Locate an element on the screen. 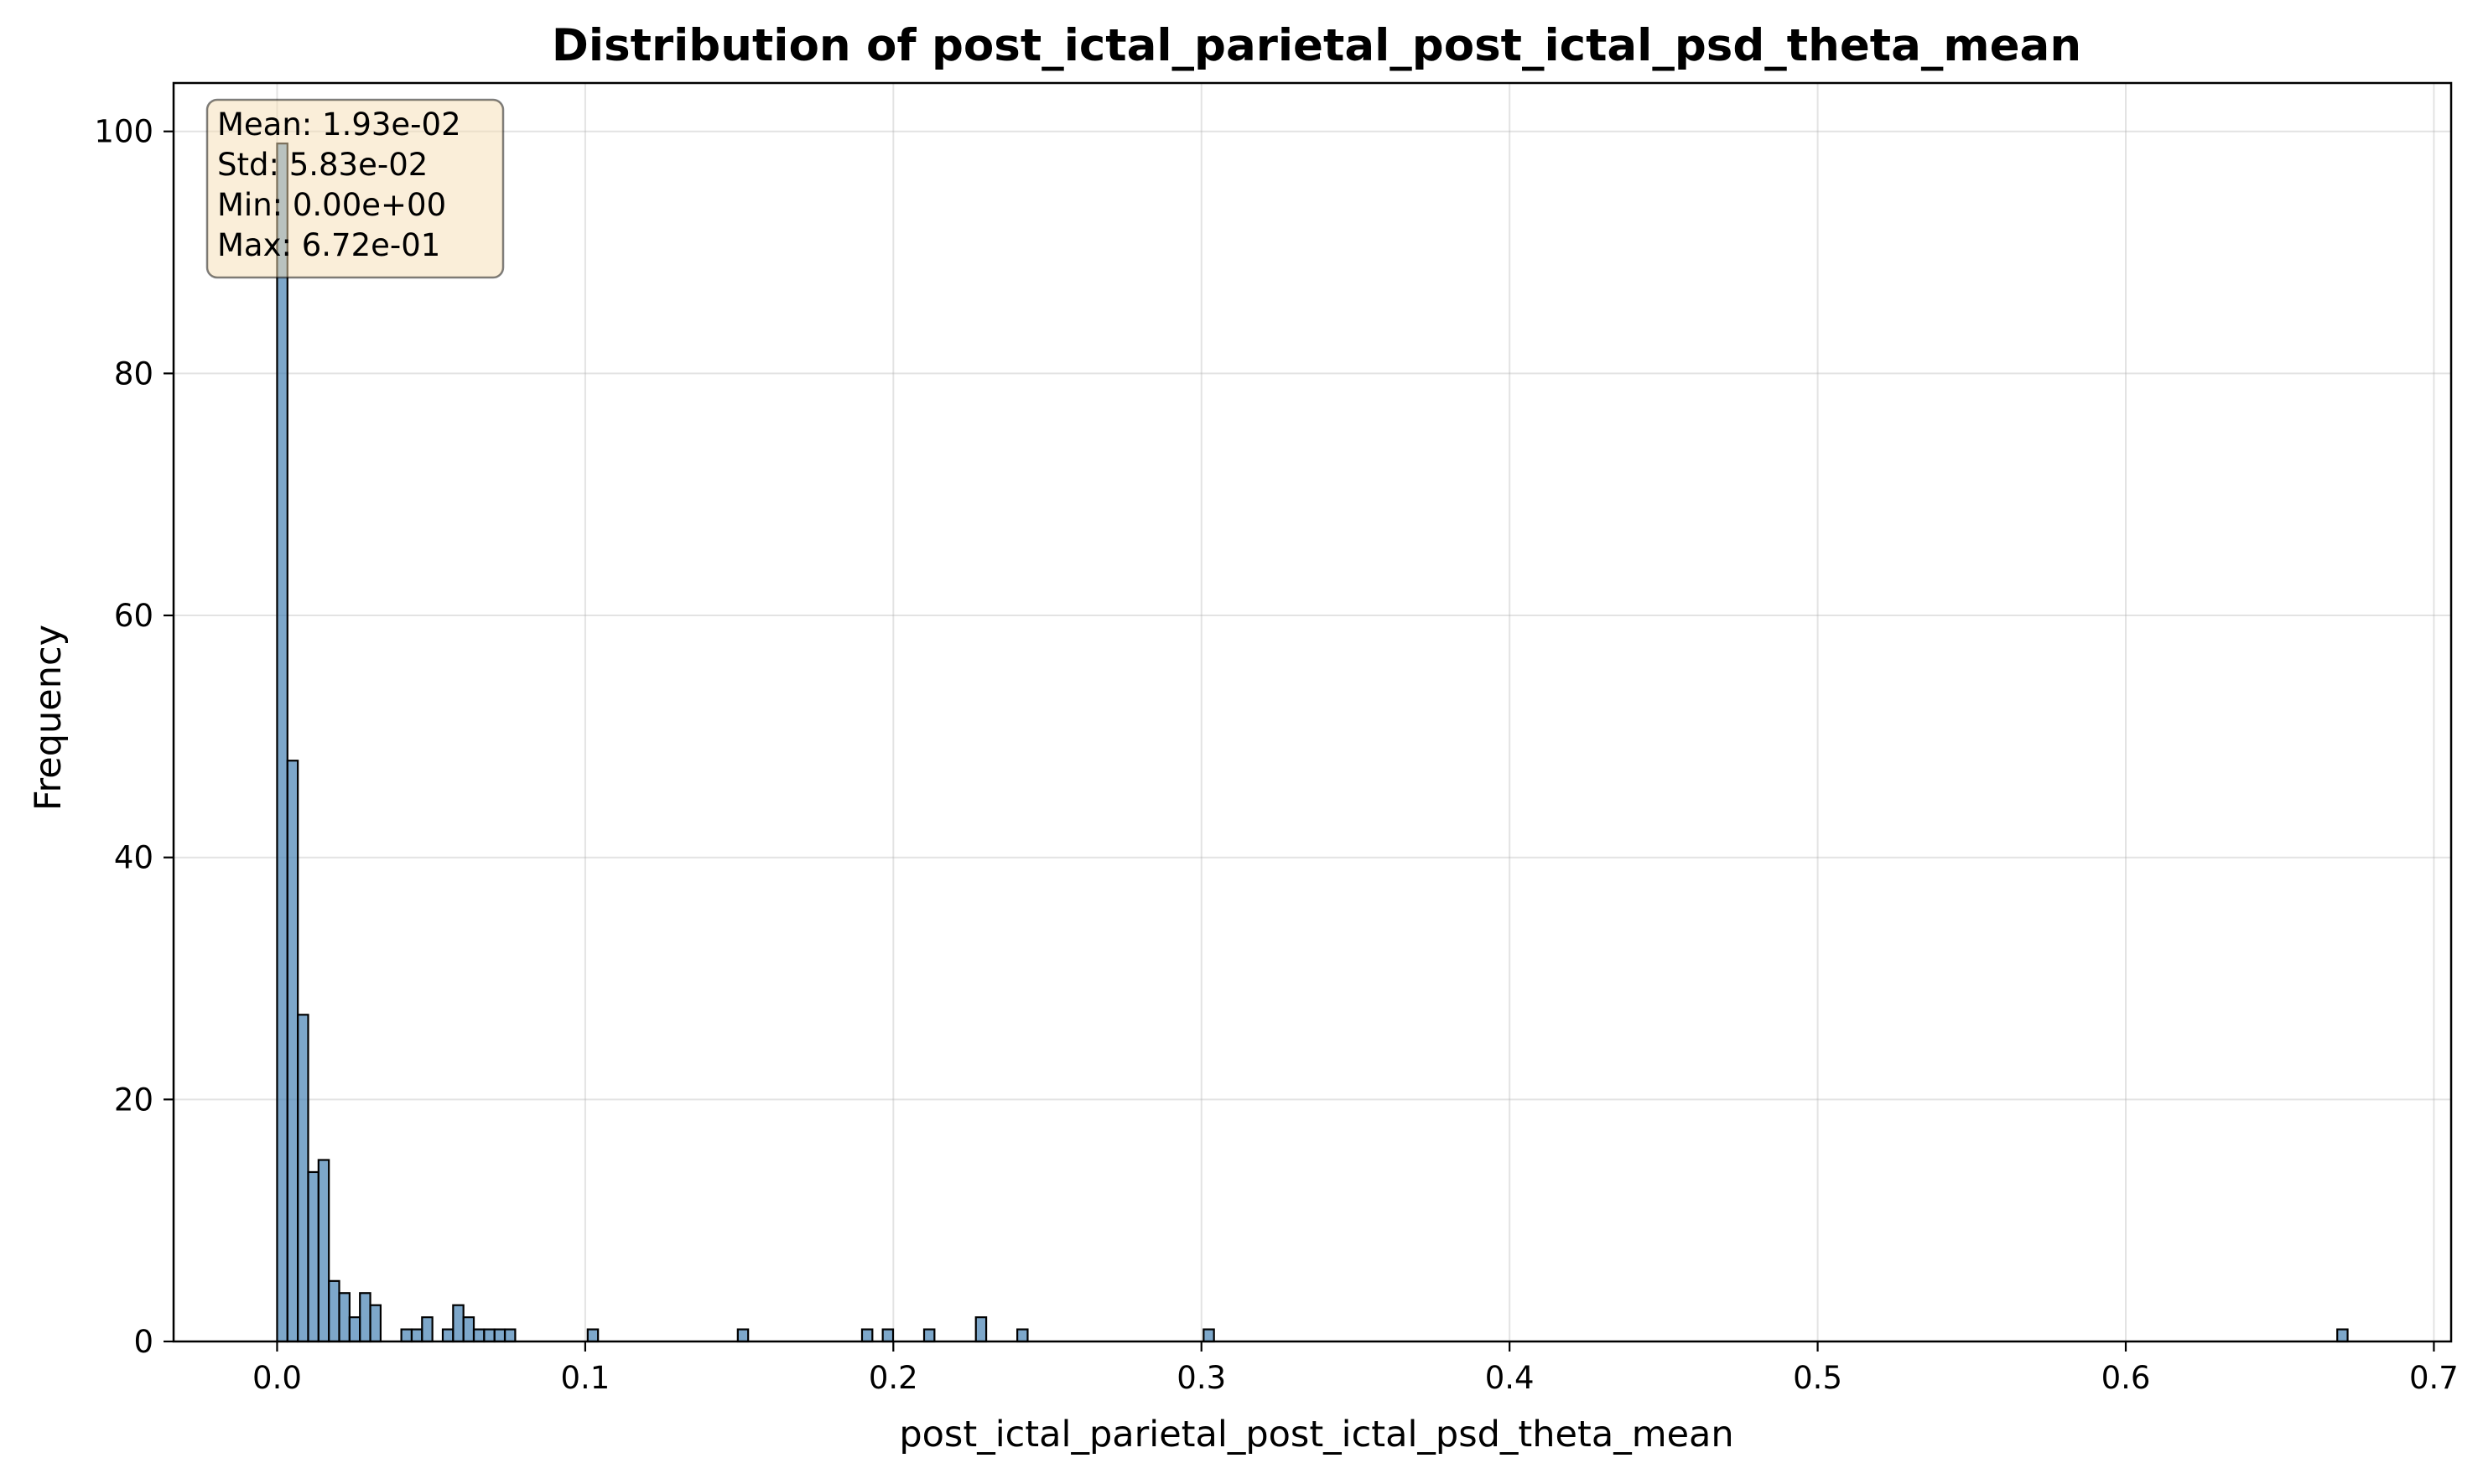 The image size is (2483, 1484). y-tick-label: 60 is located at coordinates (133, 616).